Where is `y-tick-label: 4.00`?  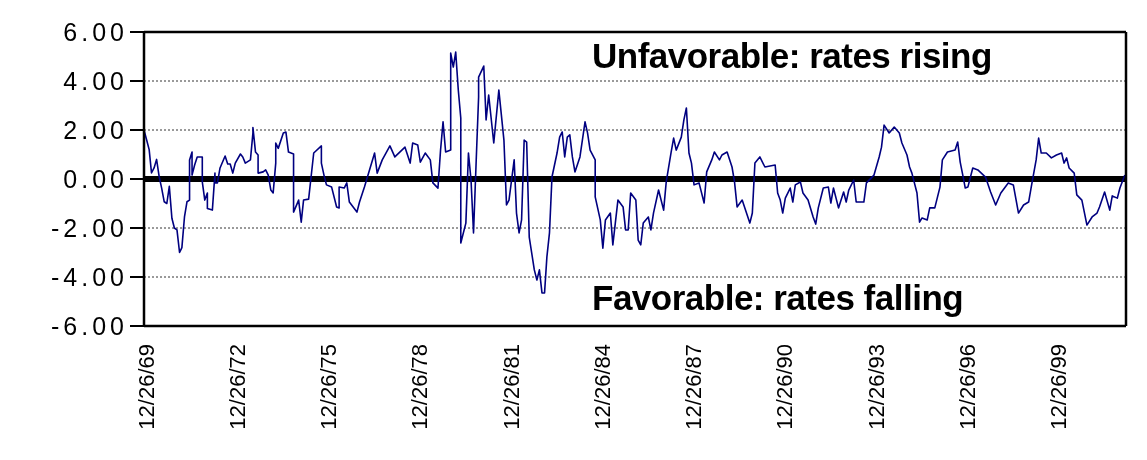
y-tick-label: 4.00 is located at coordinates (95, 80).